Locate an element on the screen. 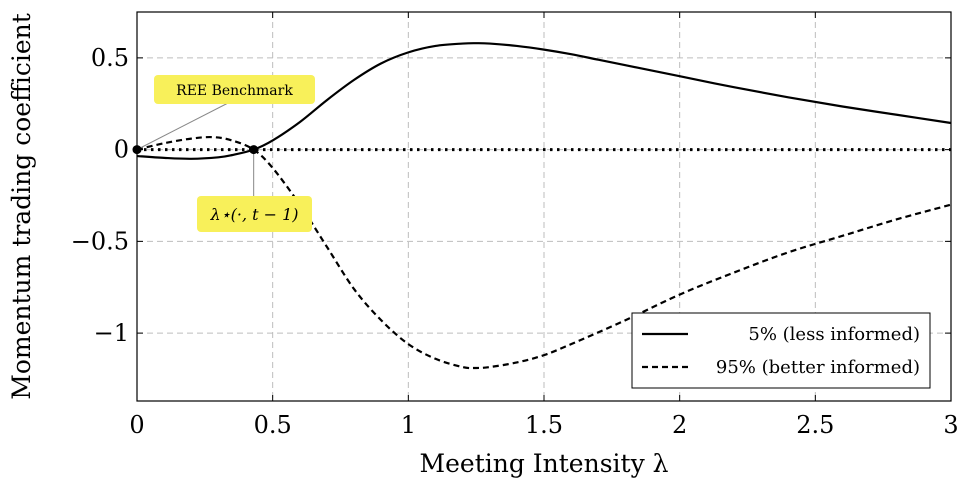 This screenshot has height=482, width=964. legend: 5% (less informed) 95% (better informed) is located at coordinates (781, 350).